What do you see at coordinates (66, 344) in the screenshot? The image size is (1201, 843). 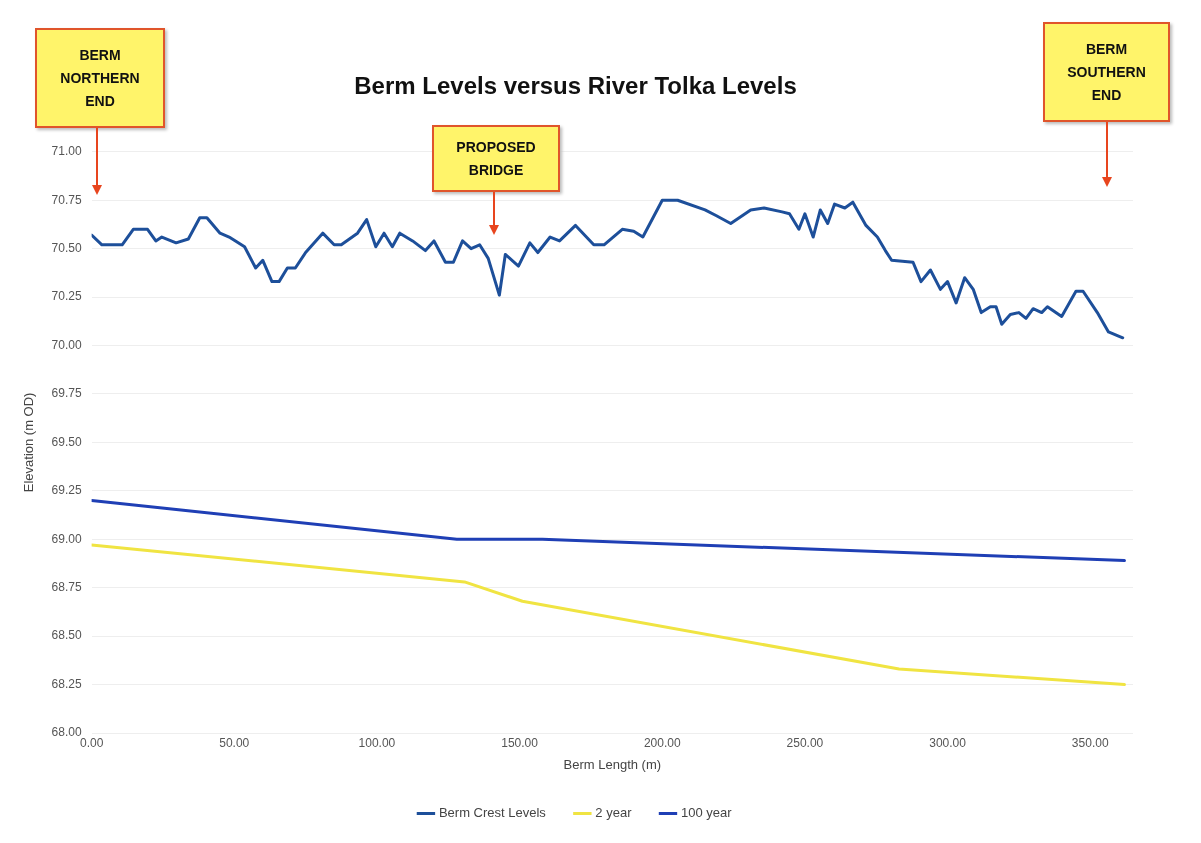 I see `y-tick-label: 70.00` at bounding box center [66, 344].